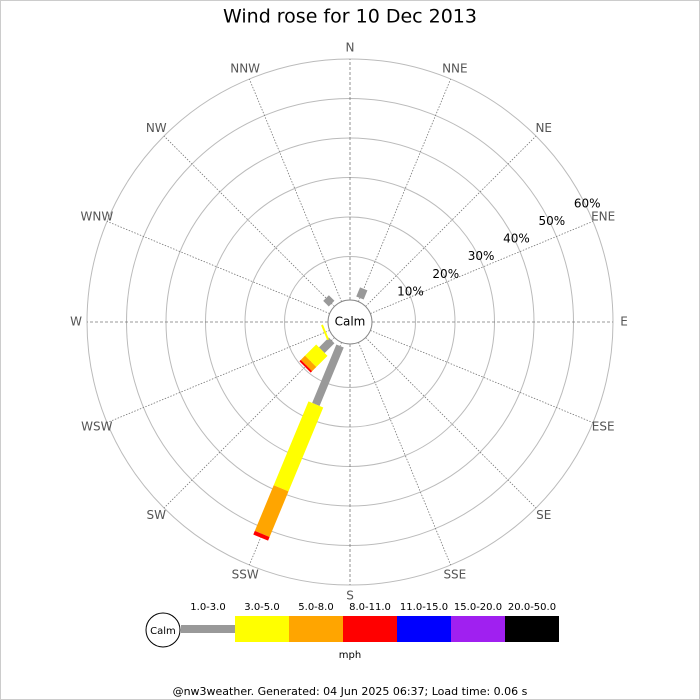  Describe the element at coordinates (478, 607) in the screenshot. I see `legend-label: 15.0-20.0` at that location.